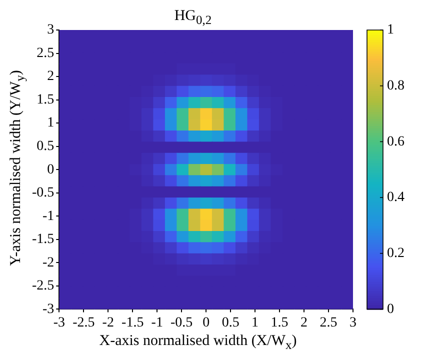 This screenshot has width=423, height=361. What do you see at coordinates (43, 193) in the screenshot?
I see `y-tick-label: -0.5` at bounding box center [43, 193].